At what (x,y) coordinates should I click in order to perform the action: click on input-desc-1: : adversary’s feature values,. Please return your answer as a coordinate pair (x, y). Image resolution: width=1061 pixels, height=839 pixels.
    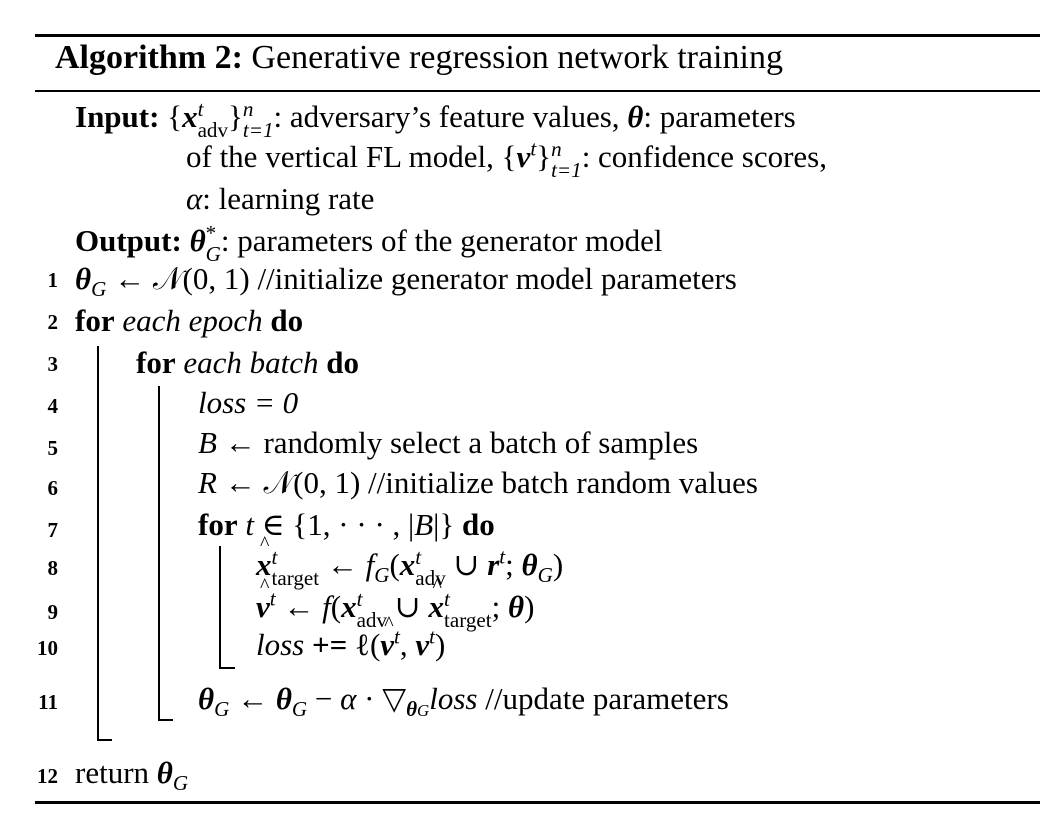
    Looking at the image, I should click on (450, 116).